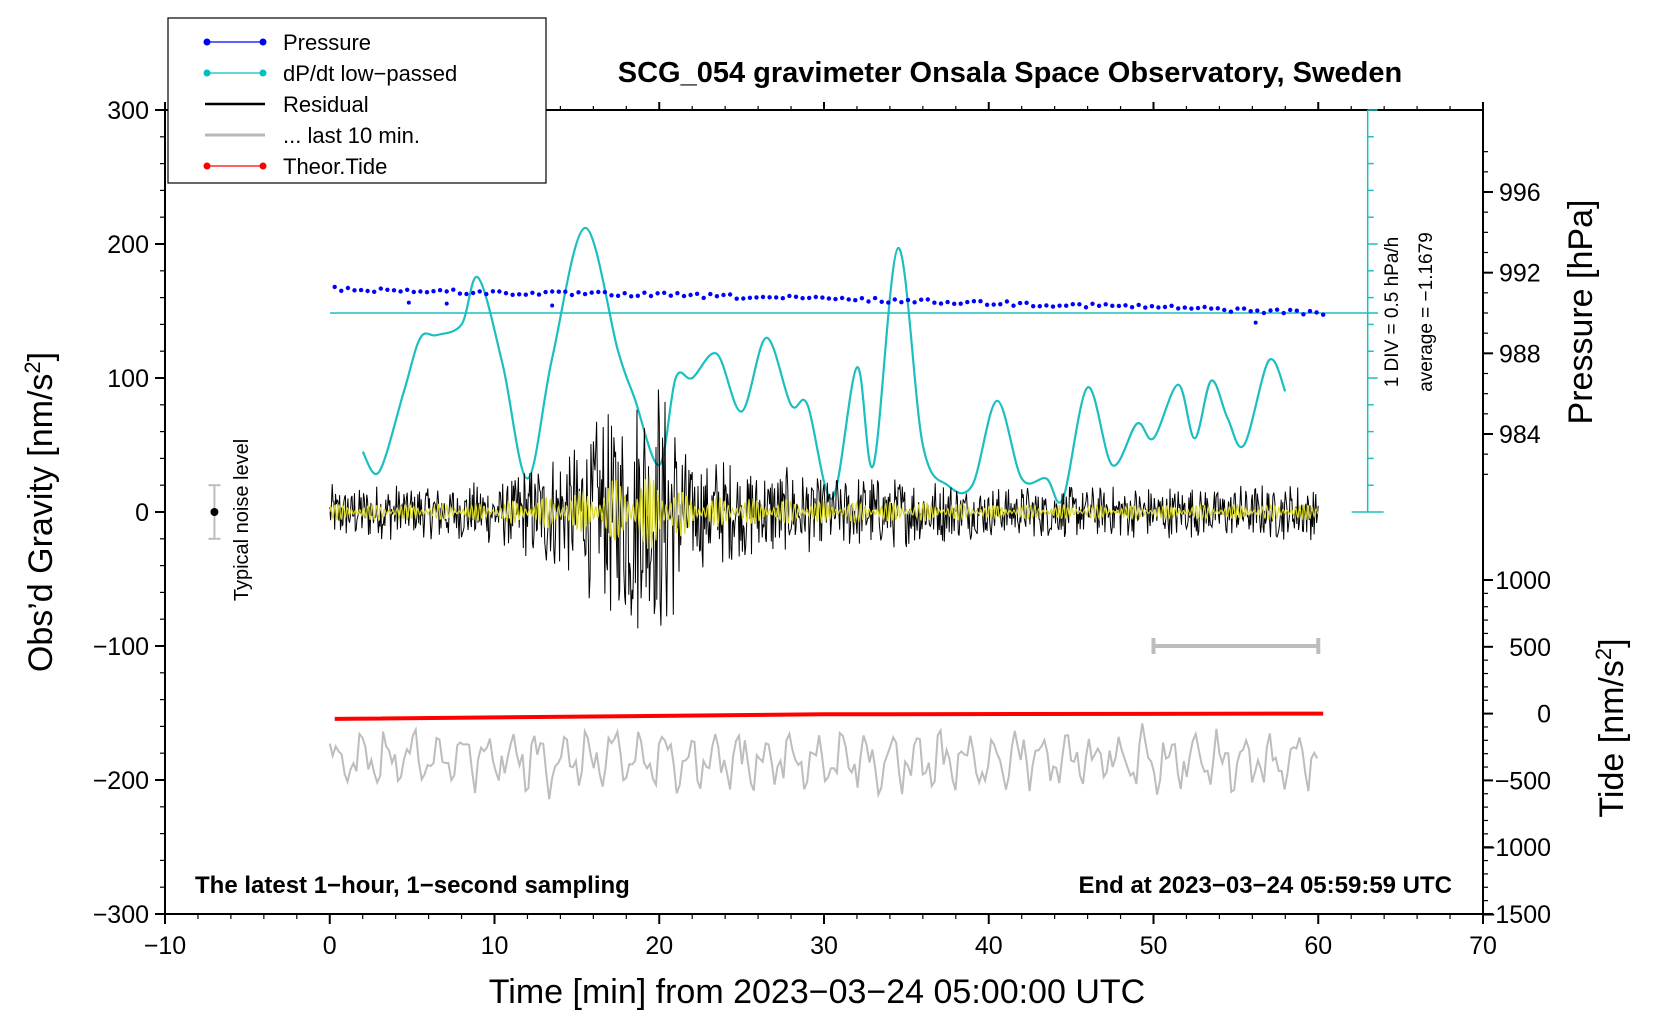 The width and height of the screenshot is (1660, 1025). What do you see at coordinates (1516, 748) in the screenshot?
I see `y-axis-tide: 1000 500 0 −500 −1000 −1500` at bounding box center [1516, 748].